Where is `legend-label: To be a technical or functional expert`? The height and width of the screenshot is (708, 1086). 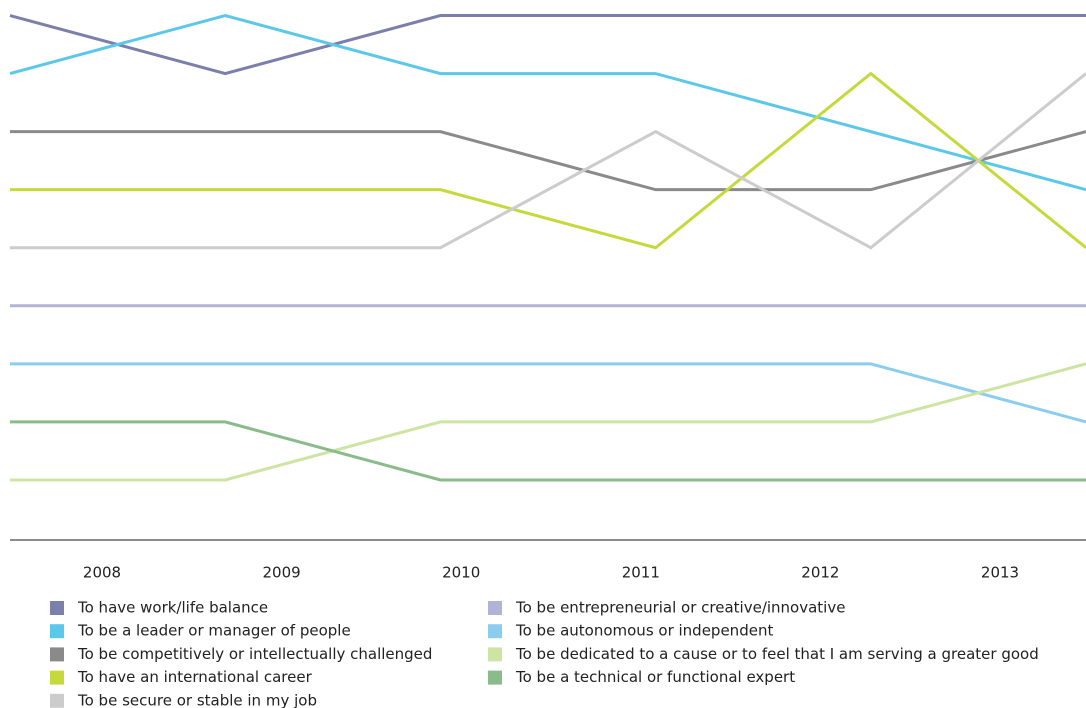
legend-label: To be a technical or functional expert is located at coordinates (655, 677).